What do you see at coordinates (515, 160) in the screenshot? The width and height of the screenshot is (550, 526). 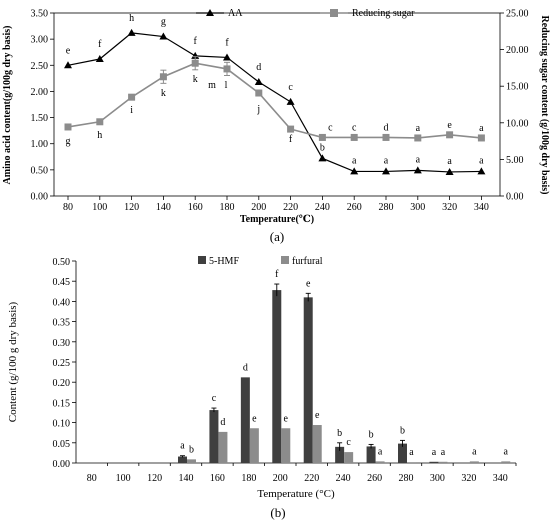 I see `y2-tick-label: 5.00` at bounding box center [515, 160].